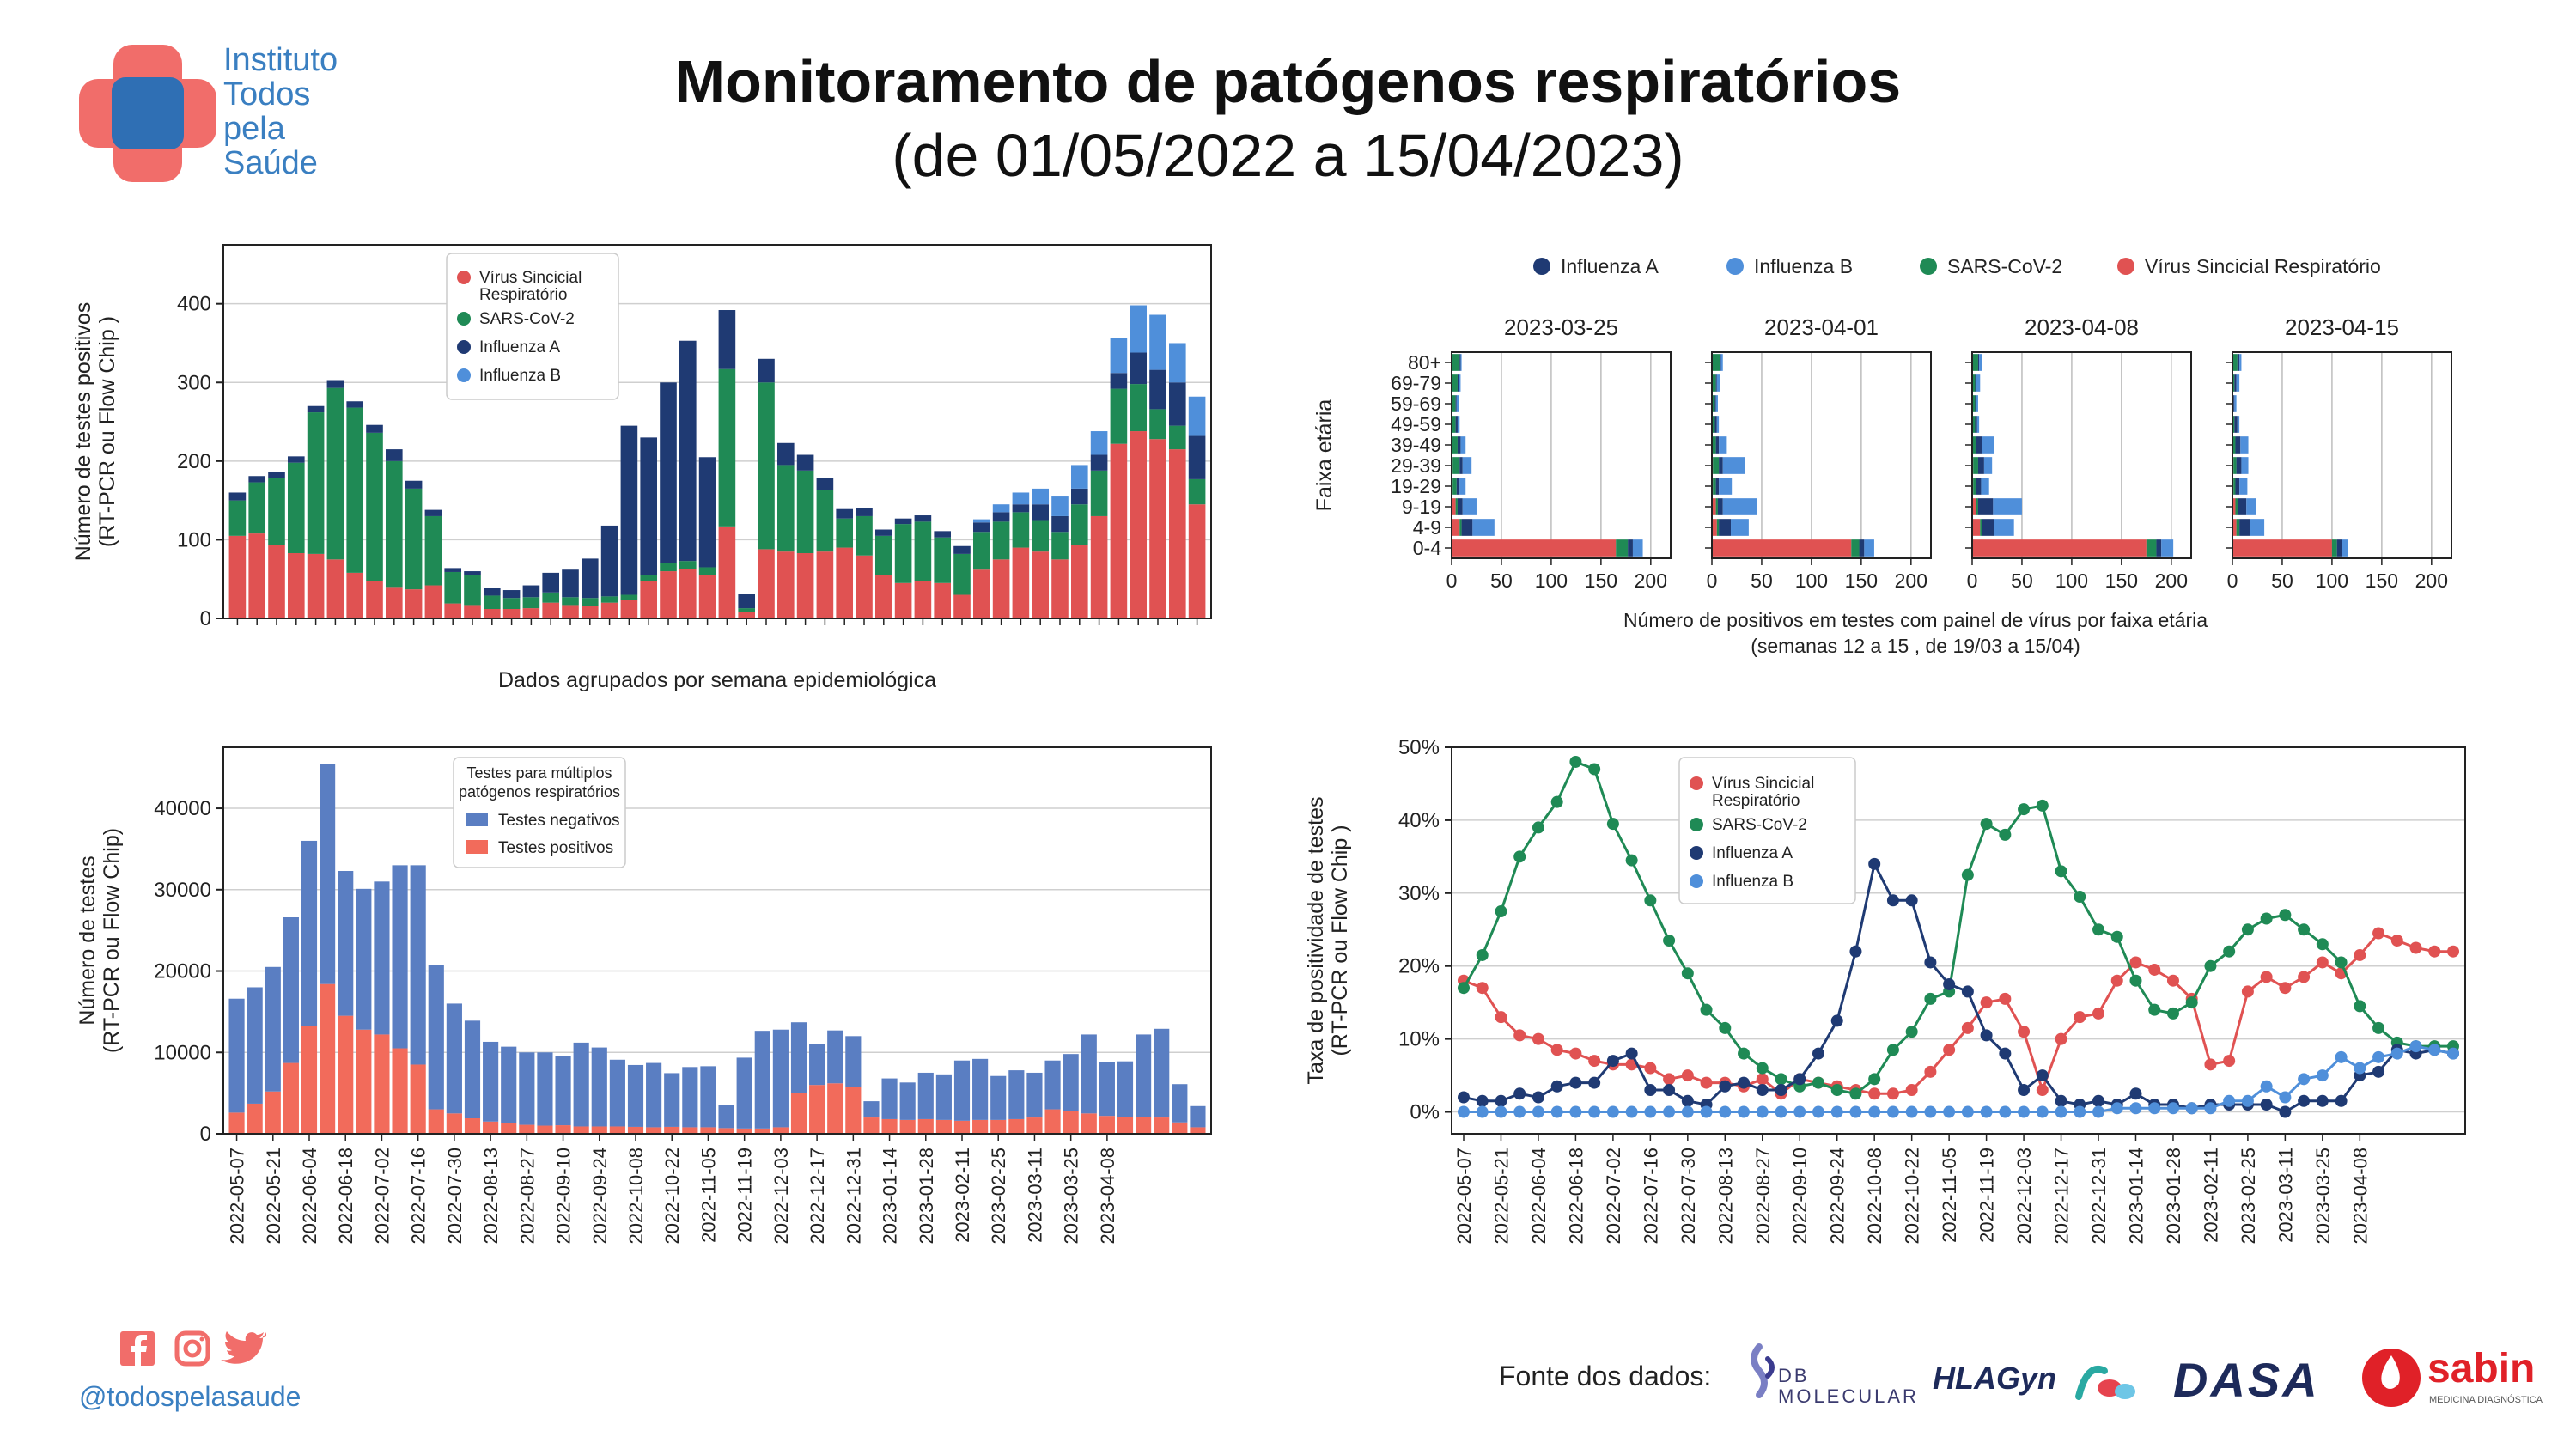 Image resolution: width=2576 pixels, height=1449 pixels. I want to click on x-tick-label: 200, so click(2171, 580).